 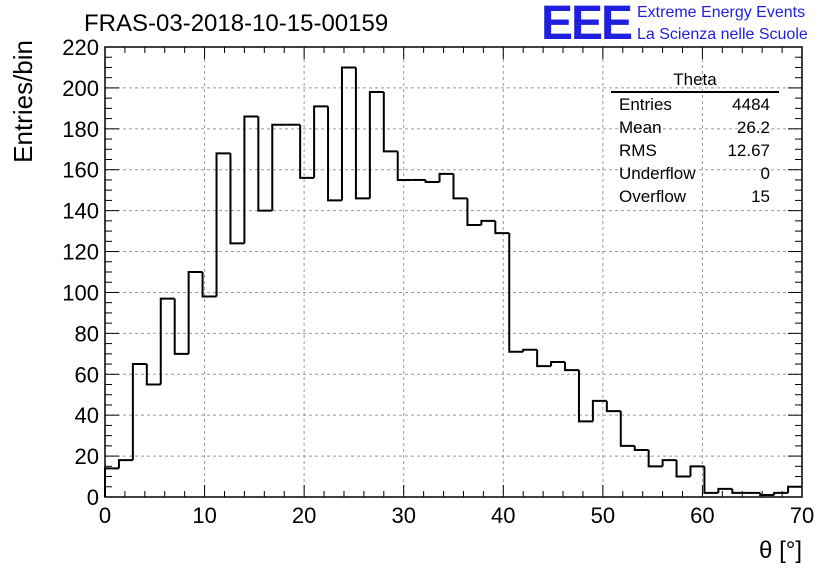 What do you see at coordinates (23, 101) in the screenshot?
I see `y-axis-label: Entries/bin` at bounding box center [23, 101].